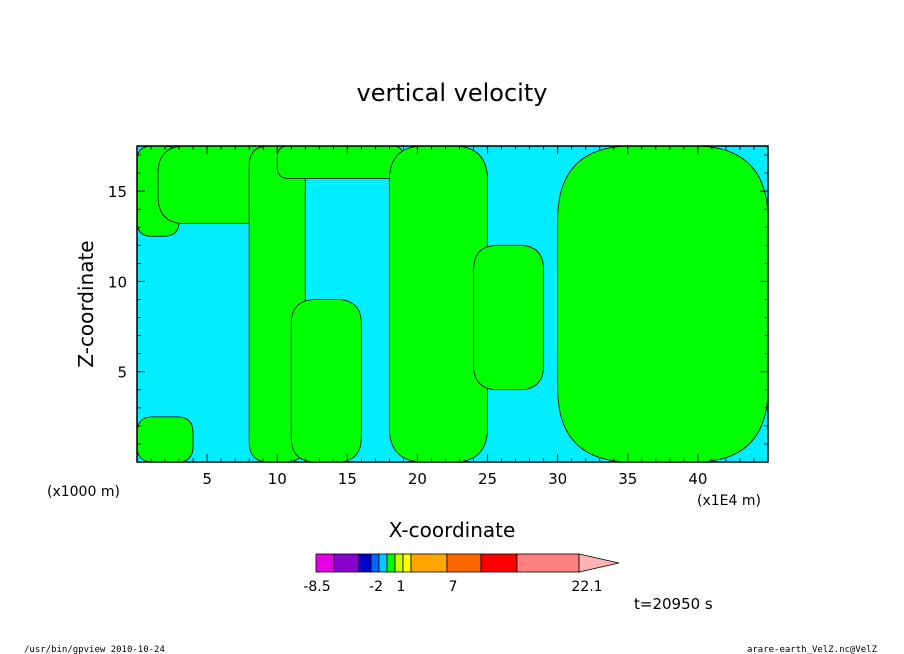 This screenshot has width=904, height=654. I want to click on y-axis-unit: (x1000 m), so click(83, 492).